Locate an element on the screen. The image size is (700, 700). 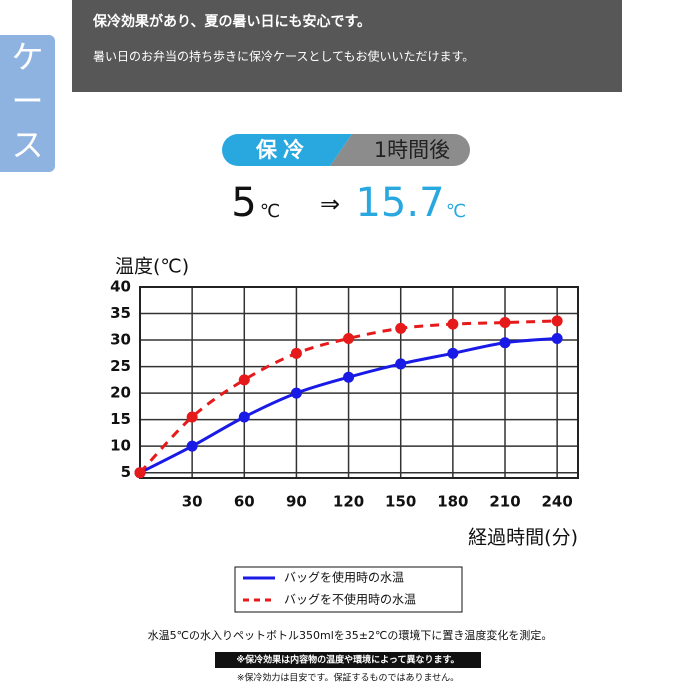
y-tick-label: 35 is located at coordinates (120, 313).